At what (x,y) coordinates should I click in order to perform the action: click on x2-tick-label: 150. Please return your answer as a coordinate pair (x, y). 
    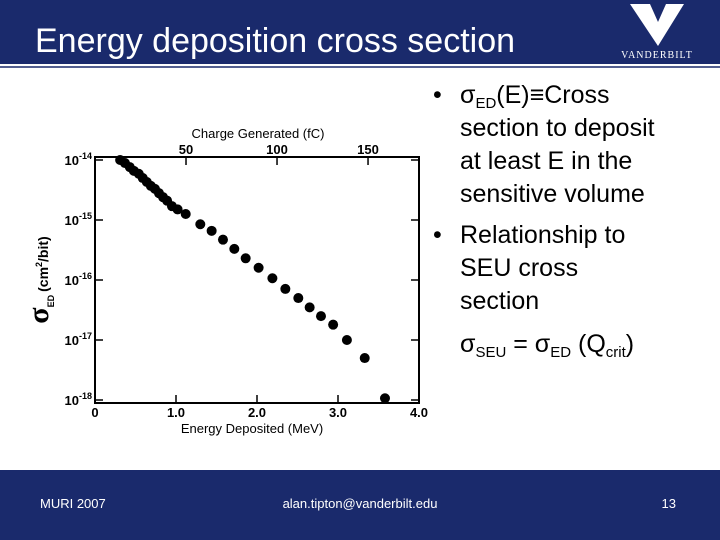
    Looking at the image, I should click on (368, 149).